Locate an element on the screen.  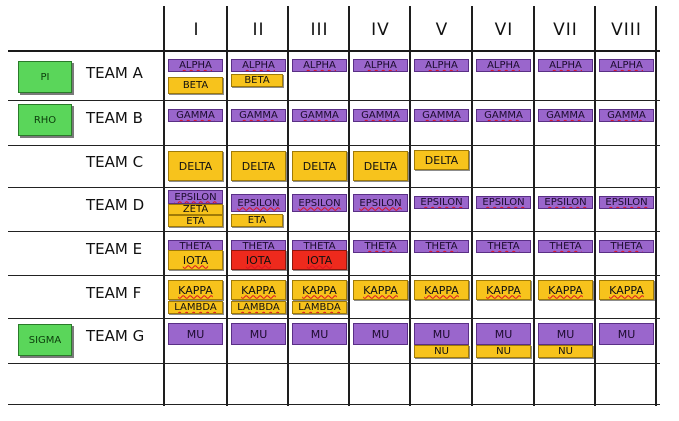
team-tag: SIGMA is located at coordinates (45, 340).